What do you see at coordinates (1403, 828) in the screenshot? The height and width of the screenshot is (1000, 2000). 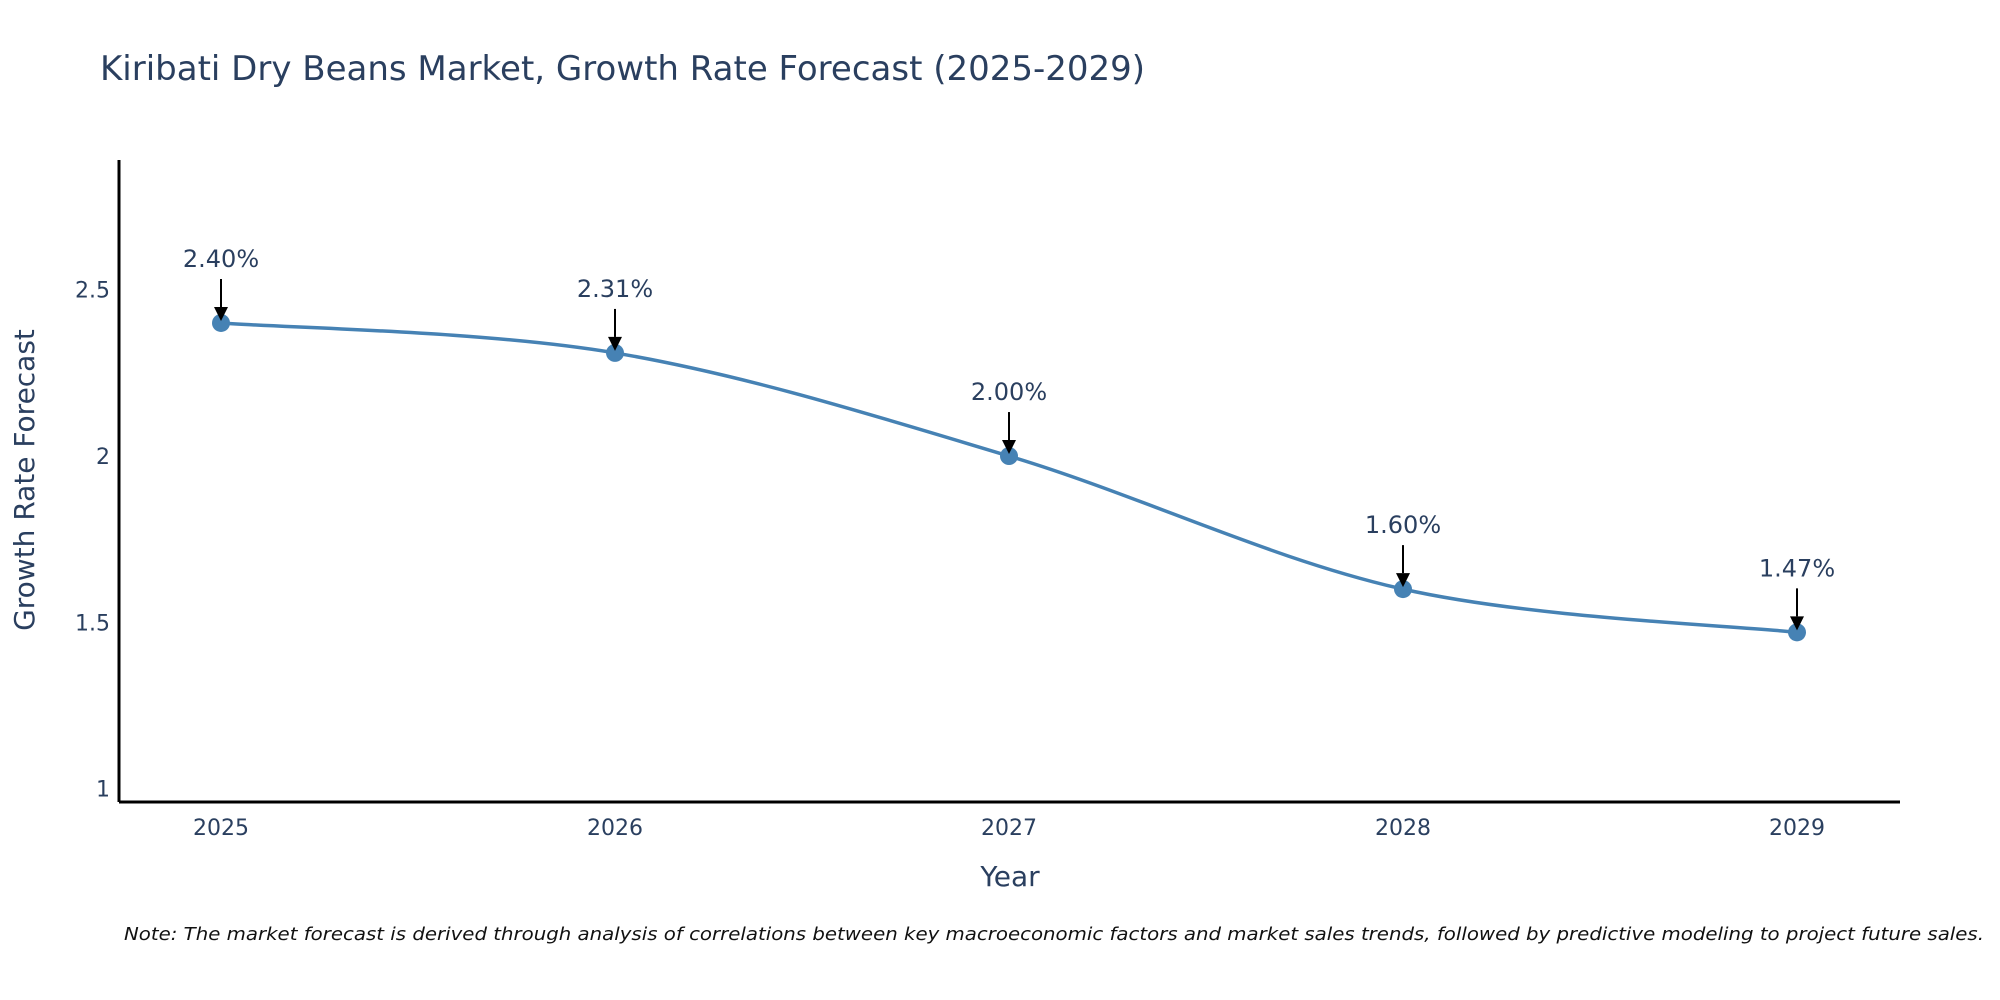 I see `x-tick-label: 2028` at bounding box center [1403, 828].